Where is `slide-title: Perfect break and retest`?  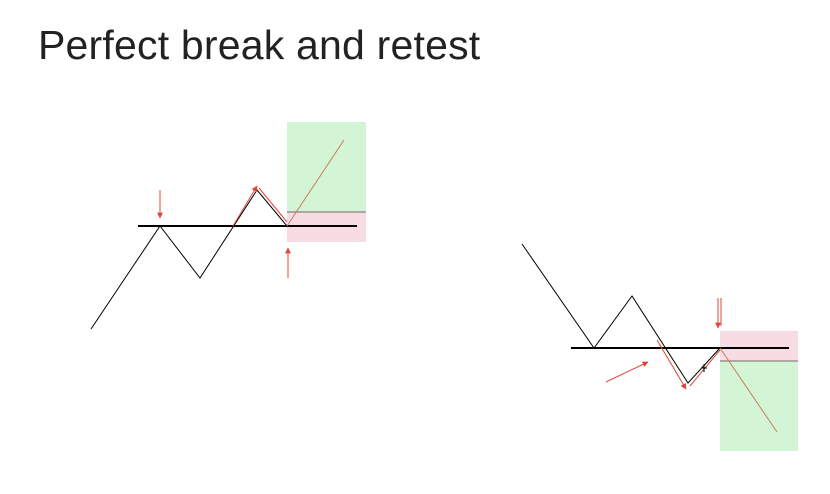
slide-title: Perfect break and retest is located at coordinates (259, 45).